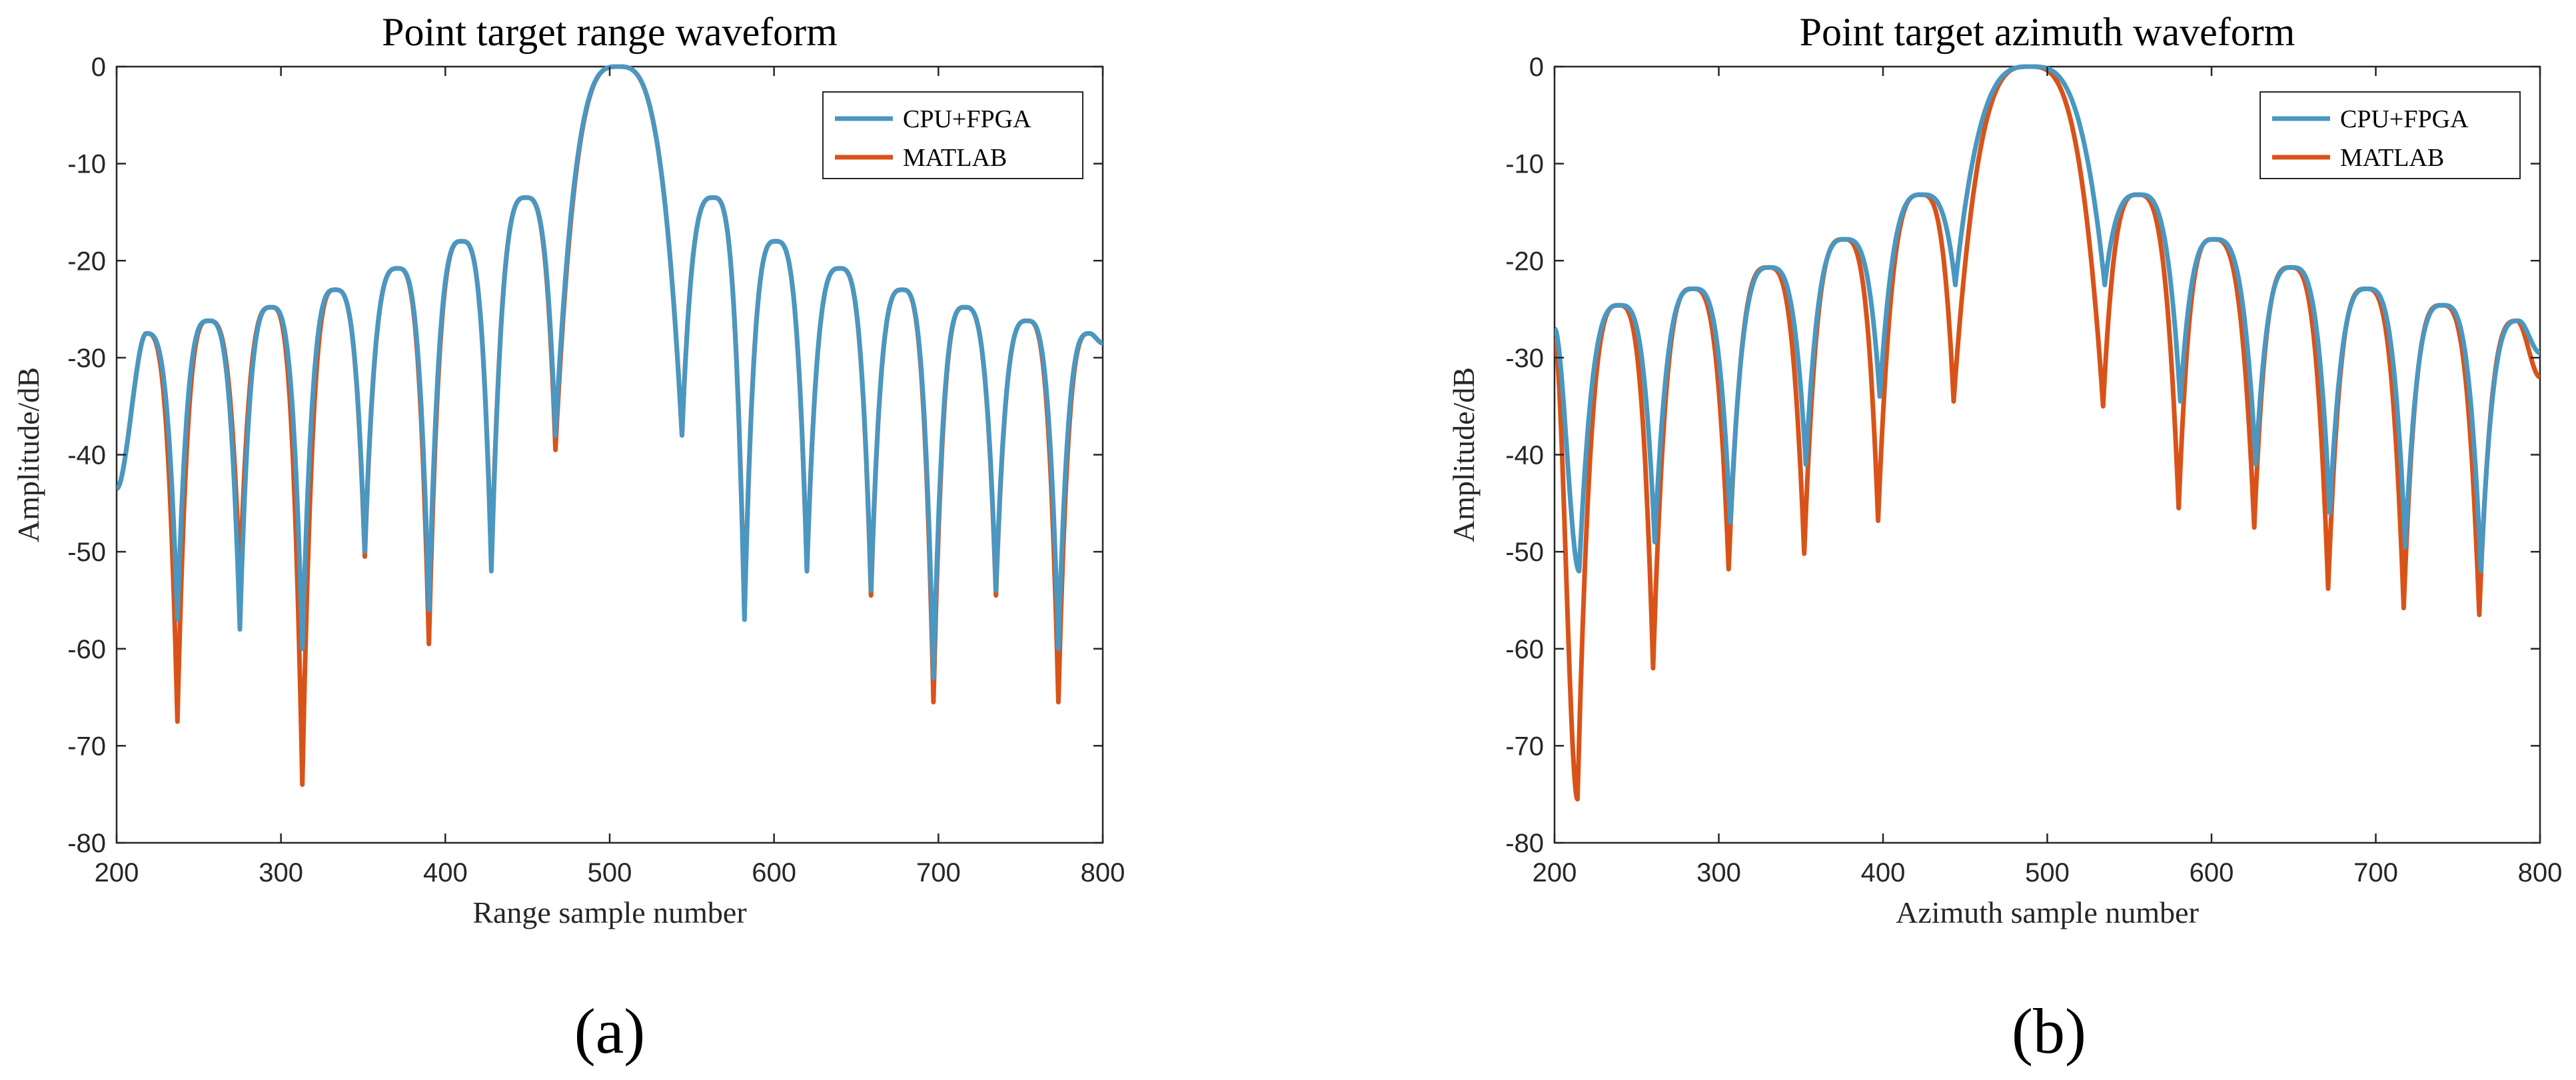 This screenshot has width=2576, height=1080. I want to click on panel-caption: (a), so click(610, 1031).